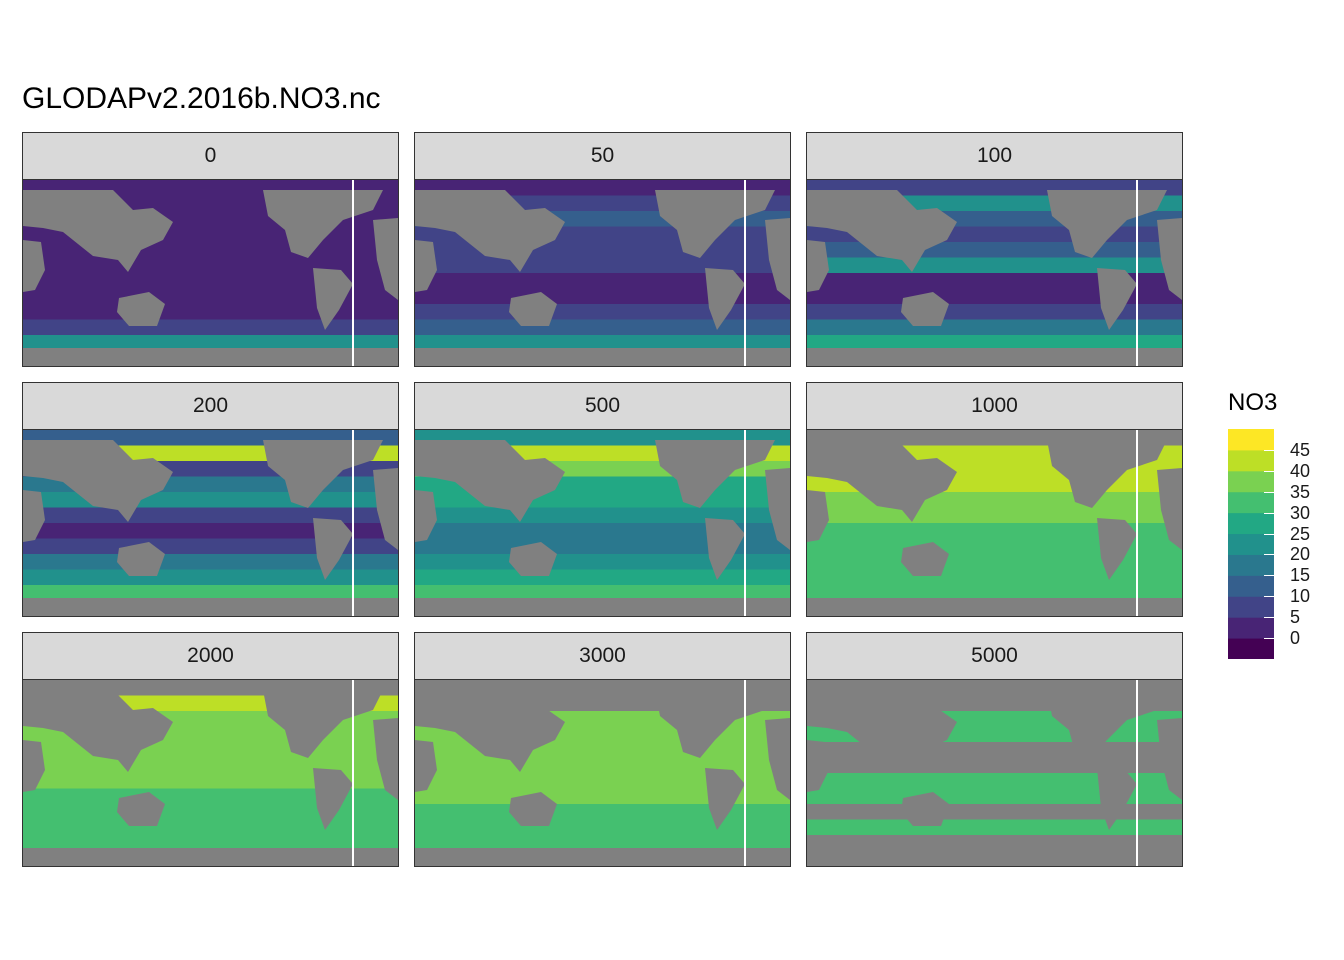 The width and height of the screenshot is (1344, 960). What do you see at coordinates (994, 656) in the screenshot?
I see `facet-strip-label: 5000` at bounding box center [994, 656].